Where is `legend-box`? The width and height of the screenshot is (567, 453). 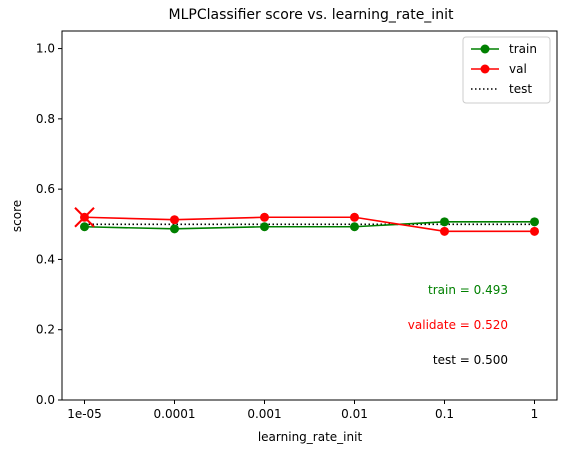
legend-box is located at coordinates (506, 70).